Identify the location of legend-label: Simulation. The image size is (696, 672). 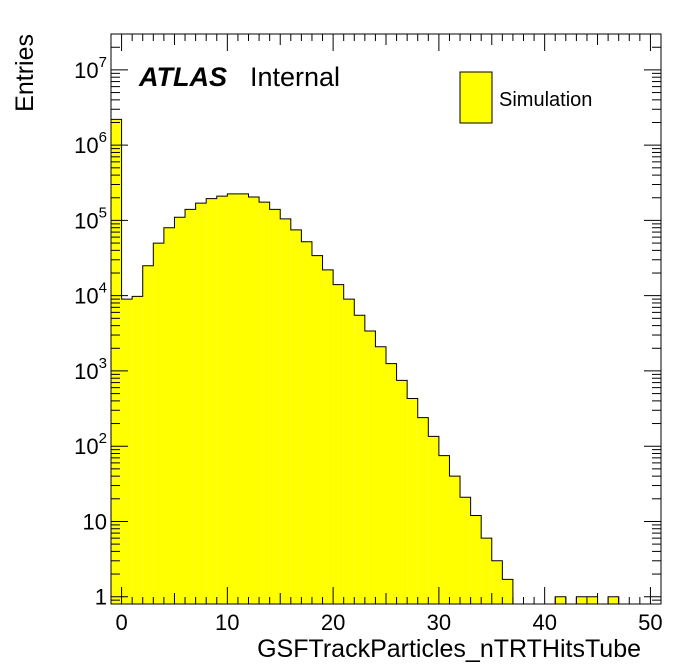
(545, 100).